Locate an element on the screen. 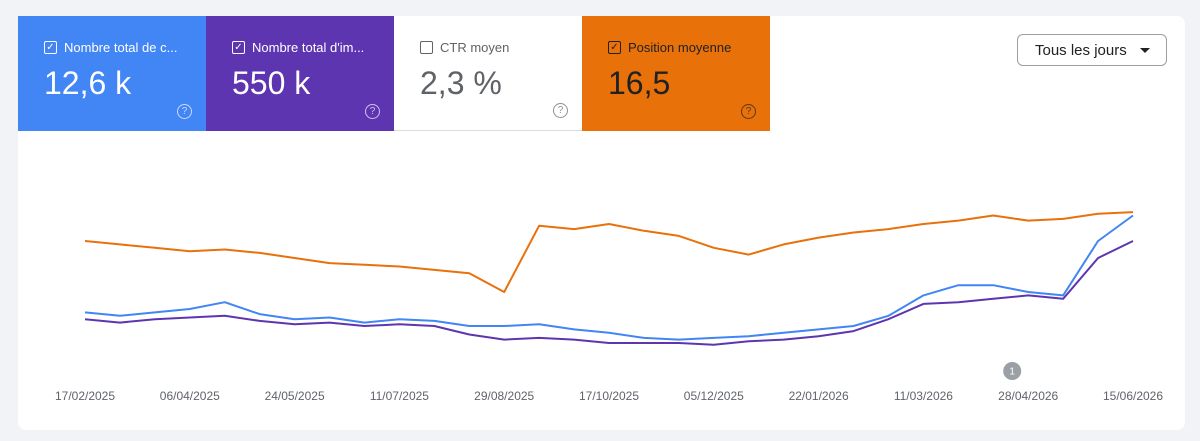 This screenshot has height=441, width=1200. x-tick-label: 05/12/2025 is located at coordinates (714, 396).